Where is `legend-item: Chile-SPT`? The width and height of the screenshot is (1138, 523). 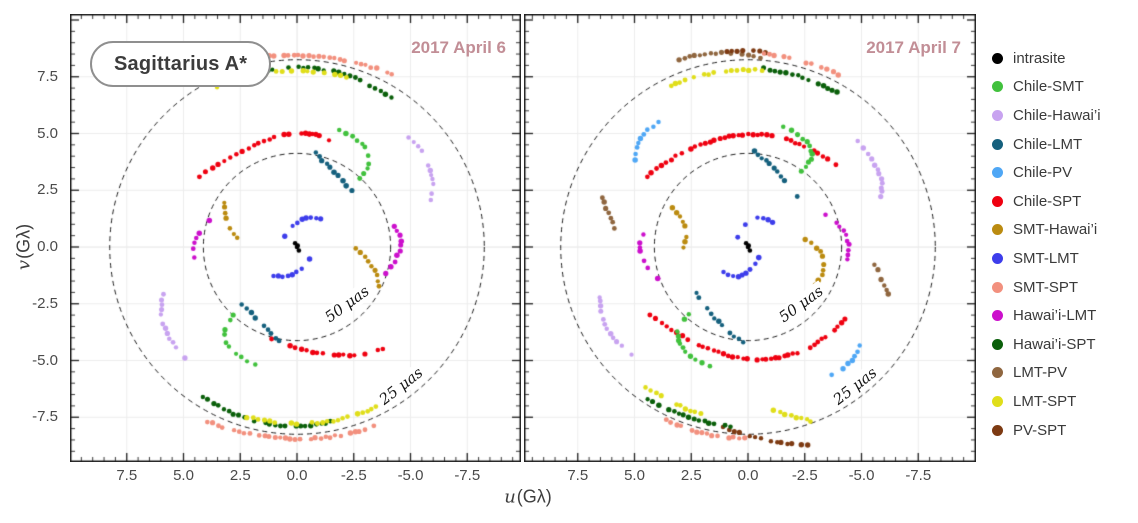 legend-item: Chile-SPT is located at coordinates (1065, 201).